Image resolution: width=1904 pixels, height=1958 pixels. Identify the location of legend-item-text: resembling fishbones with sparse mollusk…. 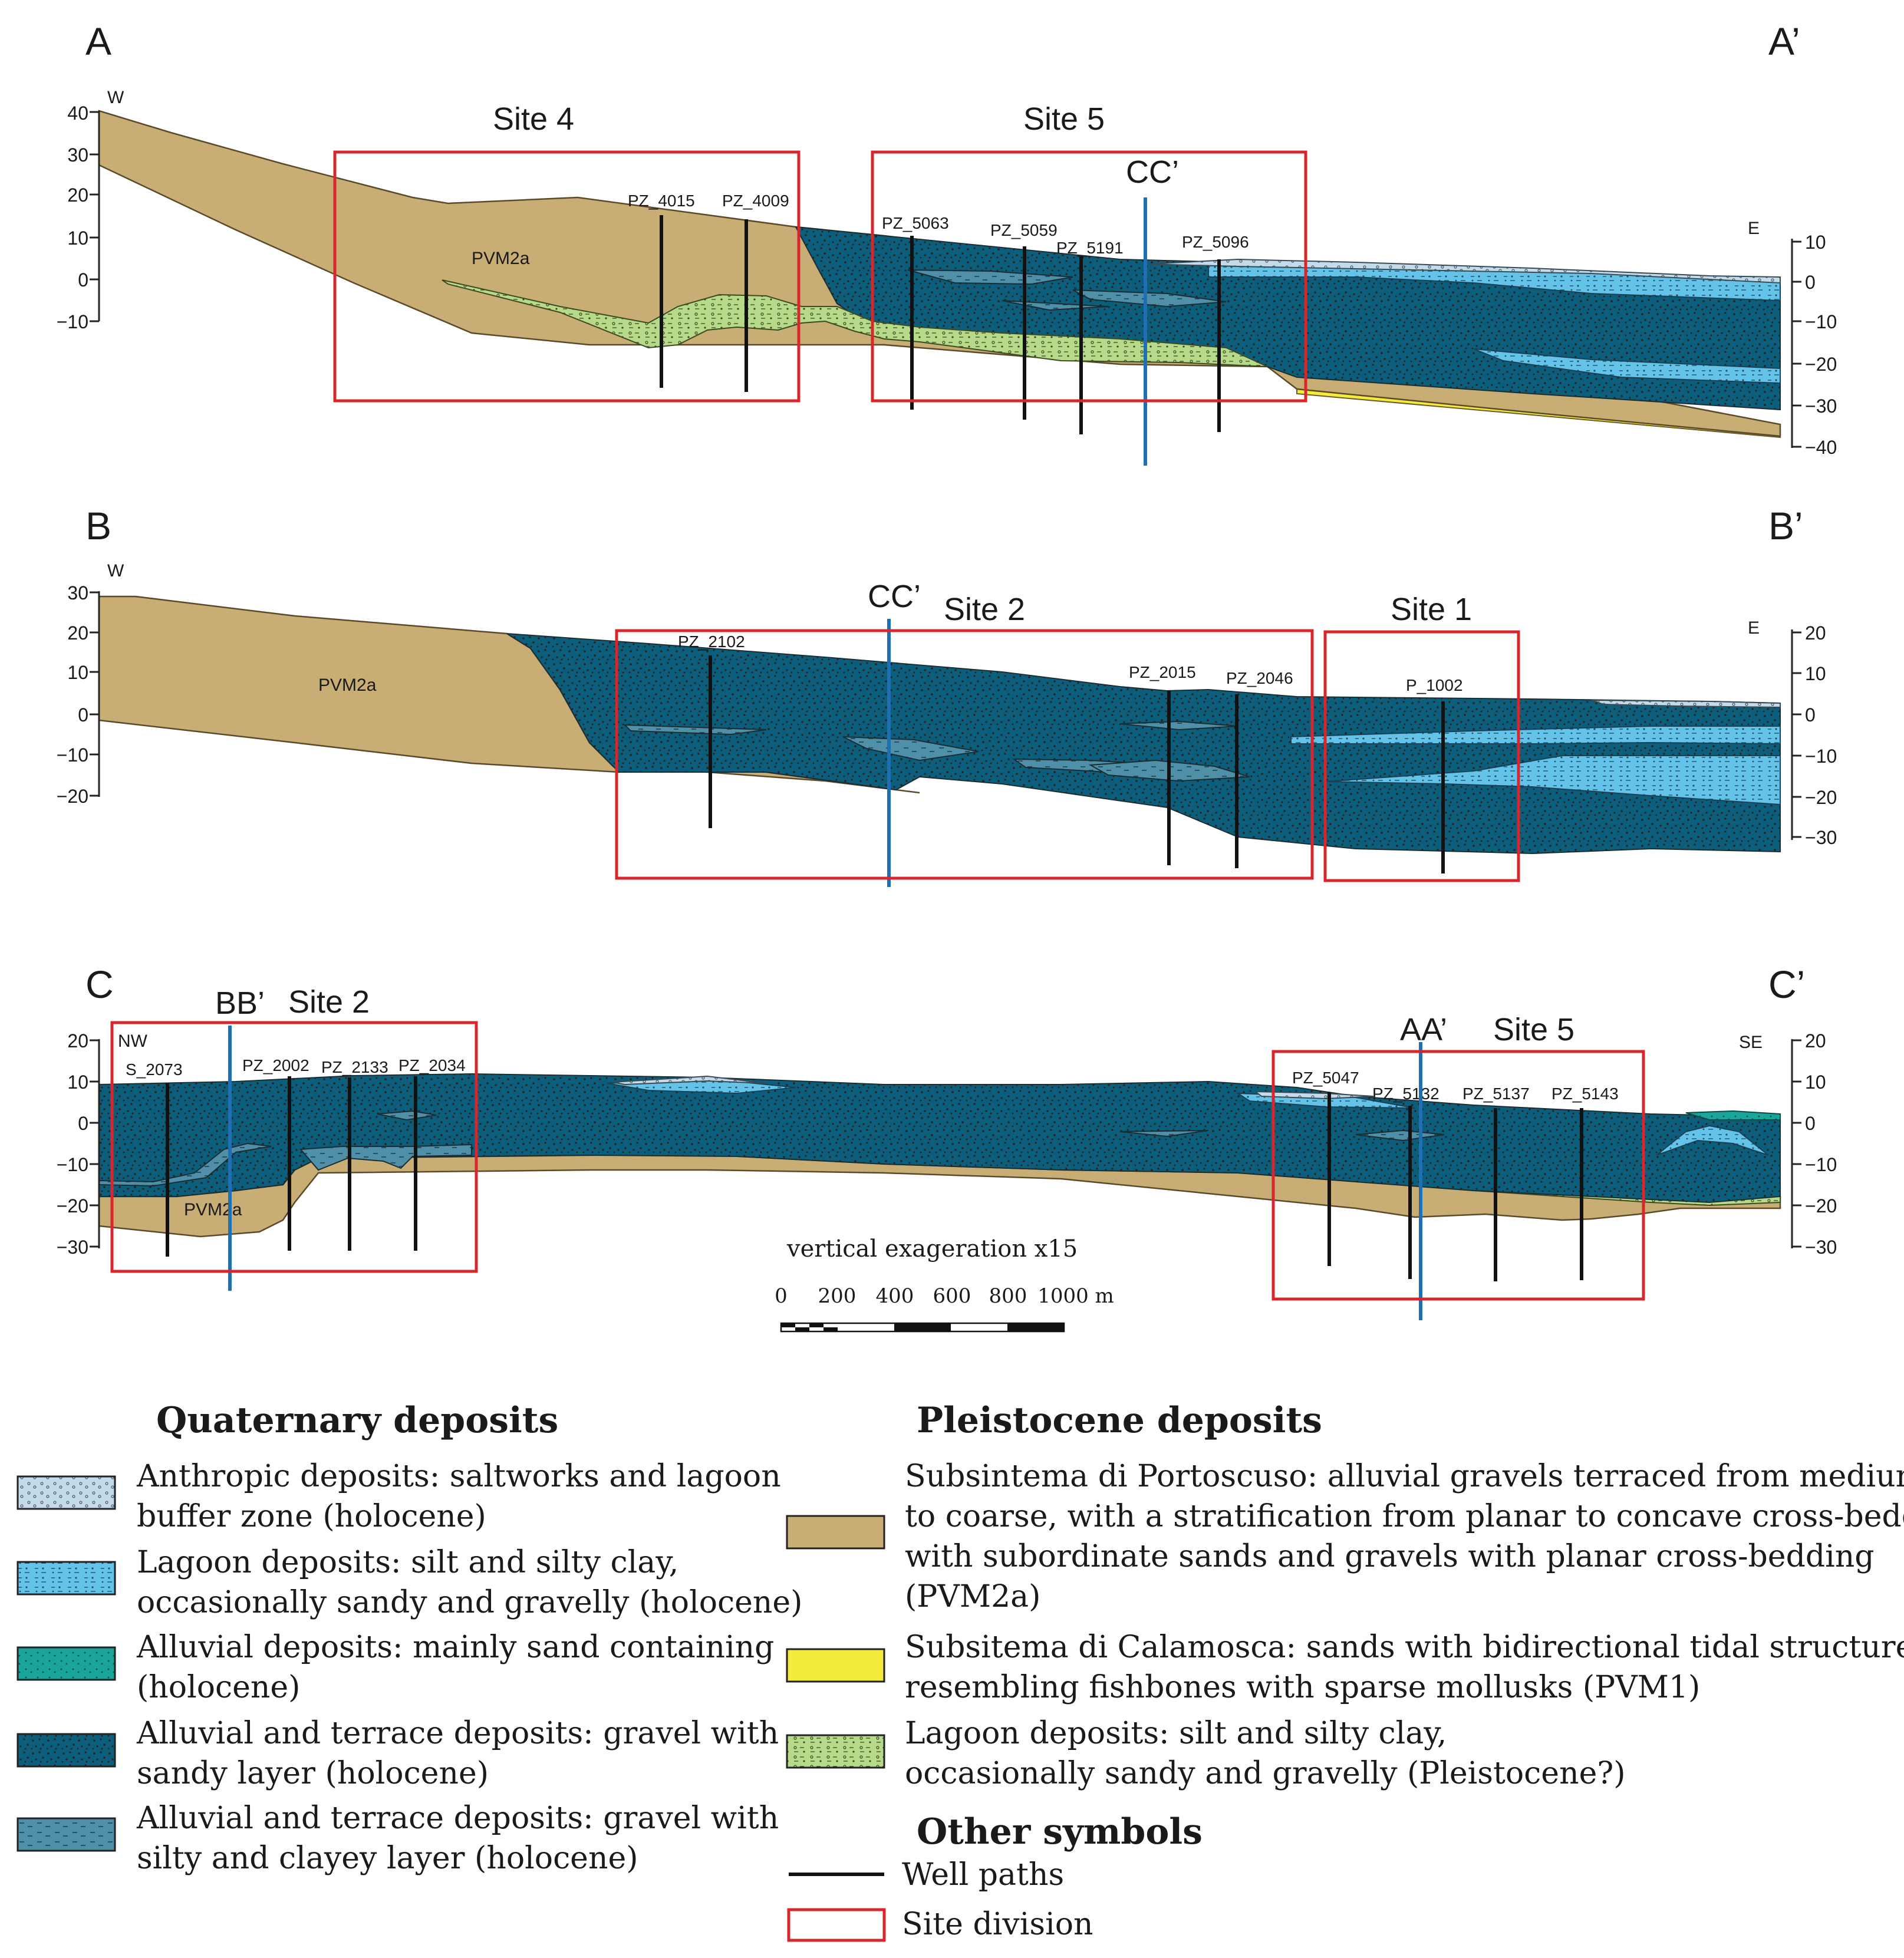
(1302, 1687).